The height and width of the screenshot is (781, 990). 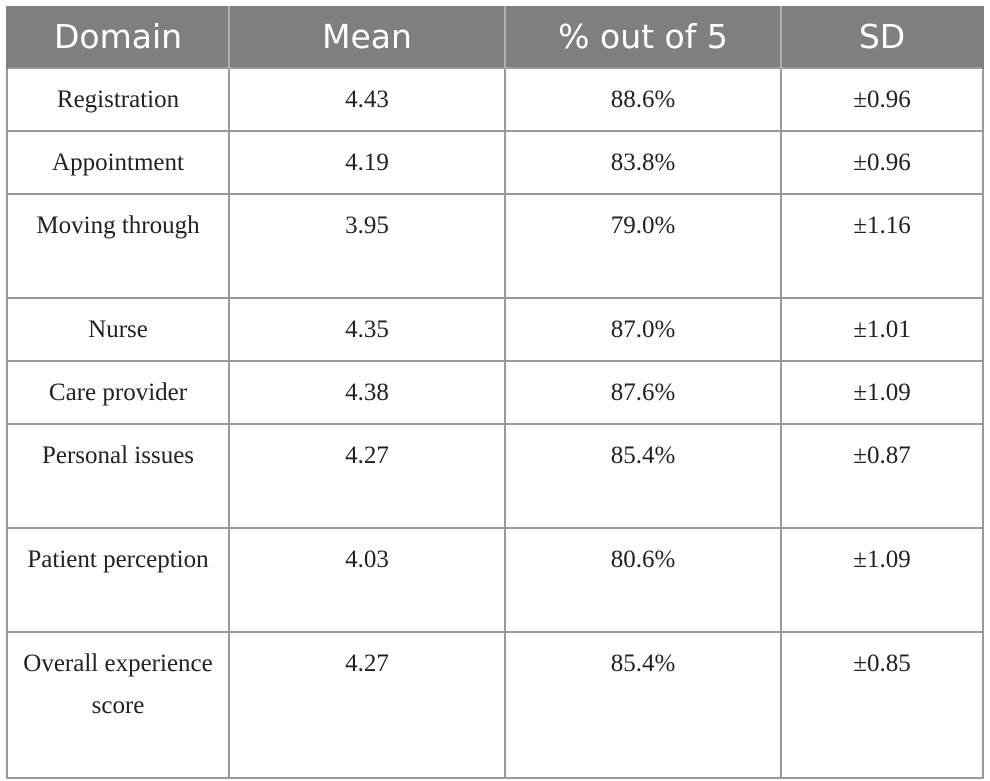 I want to click on cell-domain: Patient perception, so click(x=118, y=580).